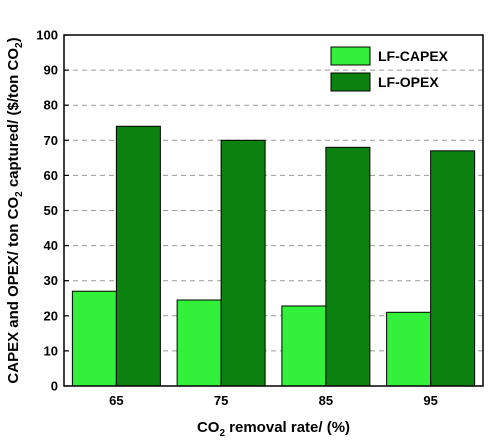 Image resolution: width=498 pixels, height=442 pixels. I want to click on y-tick-label: 70, so click(51, 140).